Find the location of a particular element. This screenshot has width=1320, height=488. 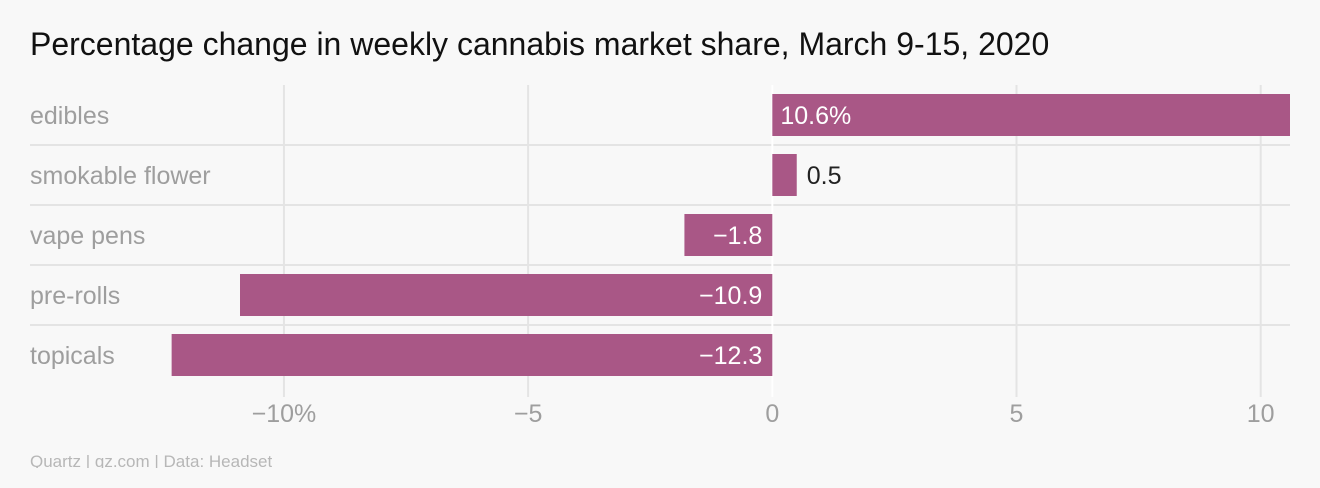

source-note: Quartz | qz.com | Data: Headset is located at coordinates (151, 460).